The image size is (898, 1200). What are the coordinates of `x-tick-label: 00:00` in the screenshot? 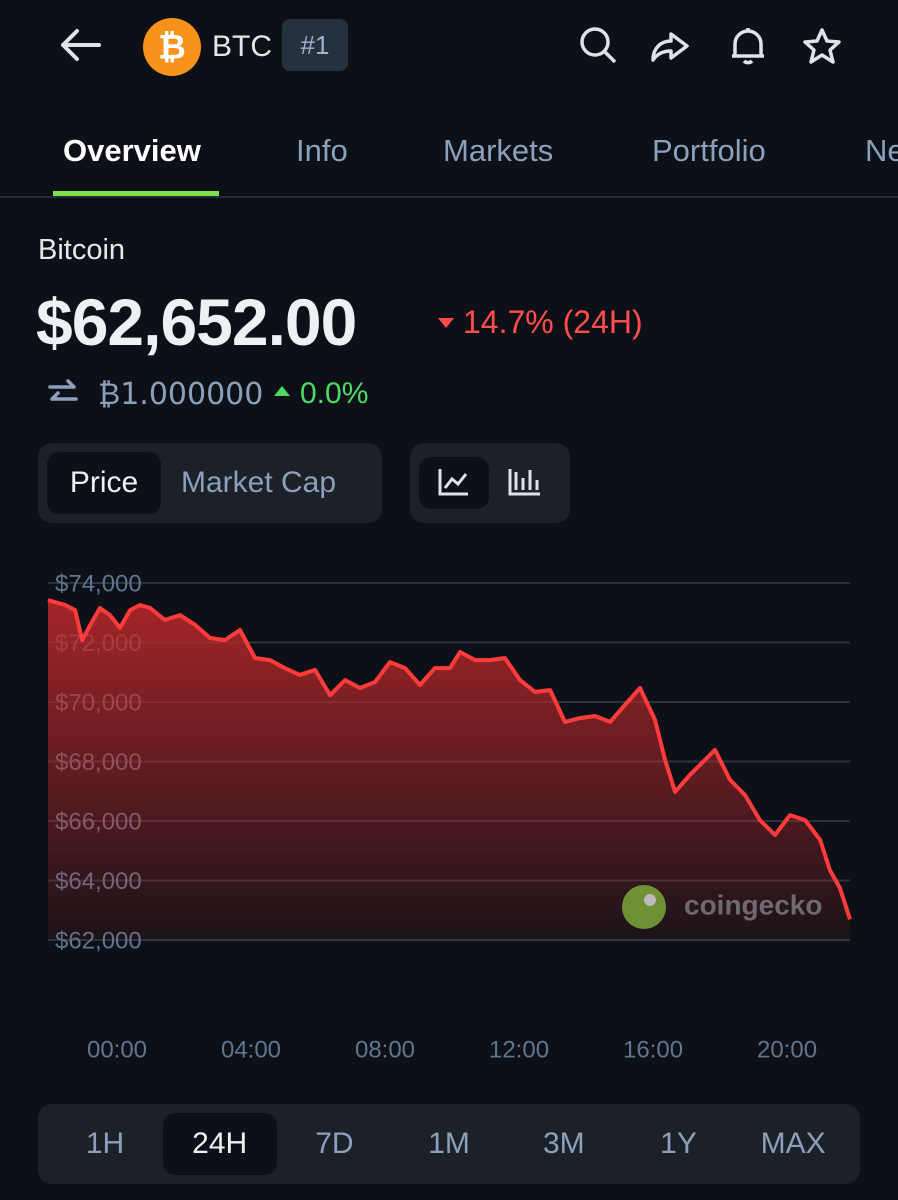 It's located at (117, 1049).